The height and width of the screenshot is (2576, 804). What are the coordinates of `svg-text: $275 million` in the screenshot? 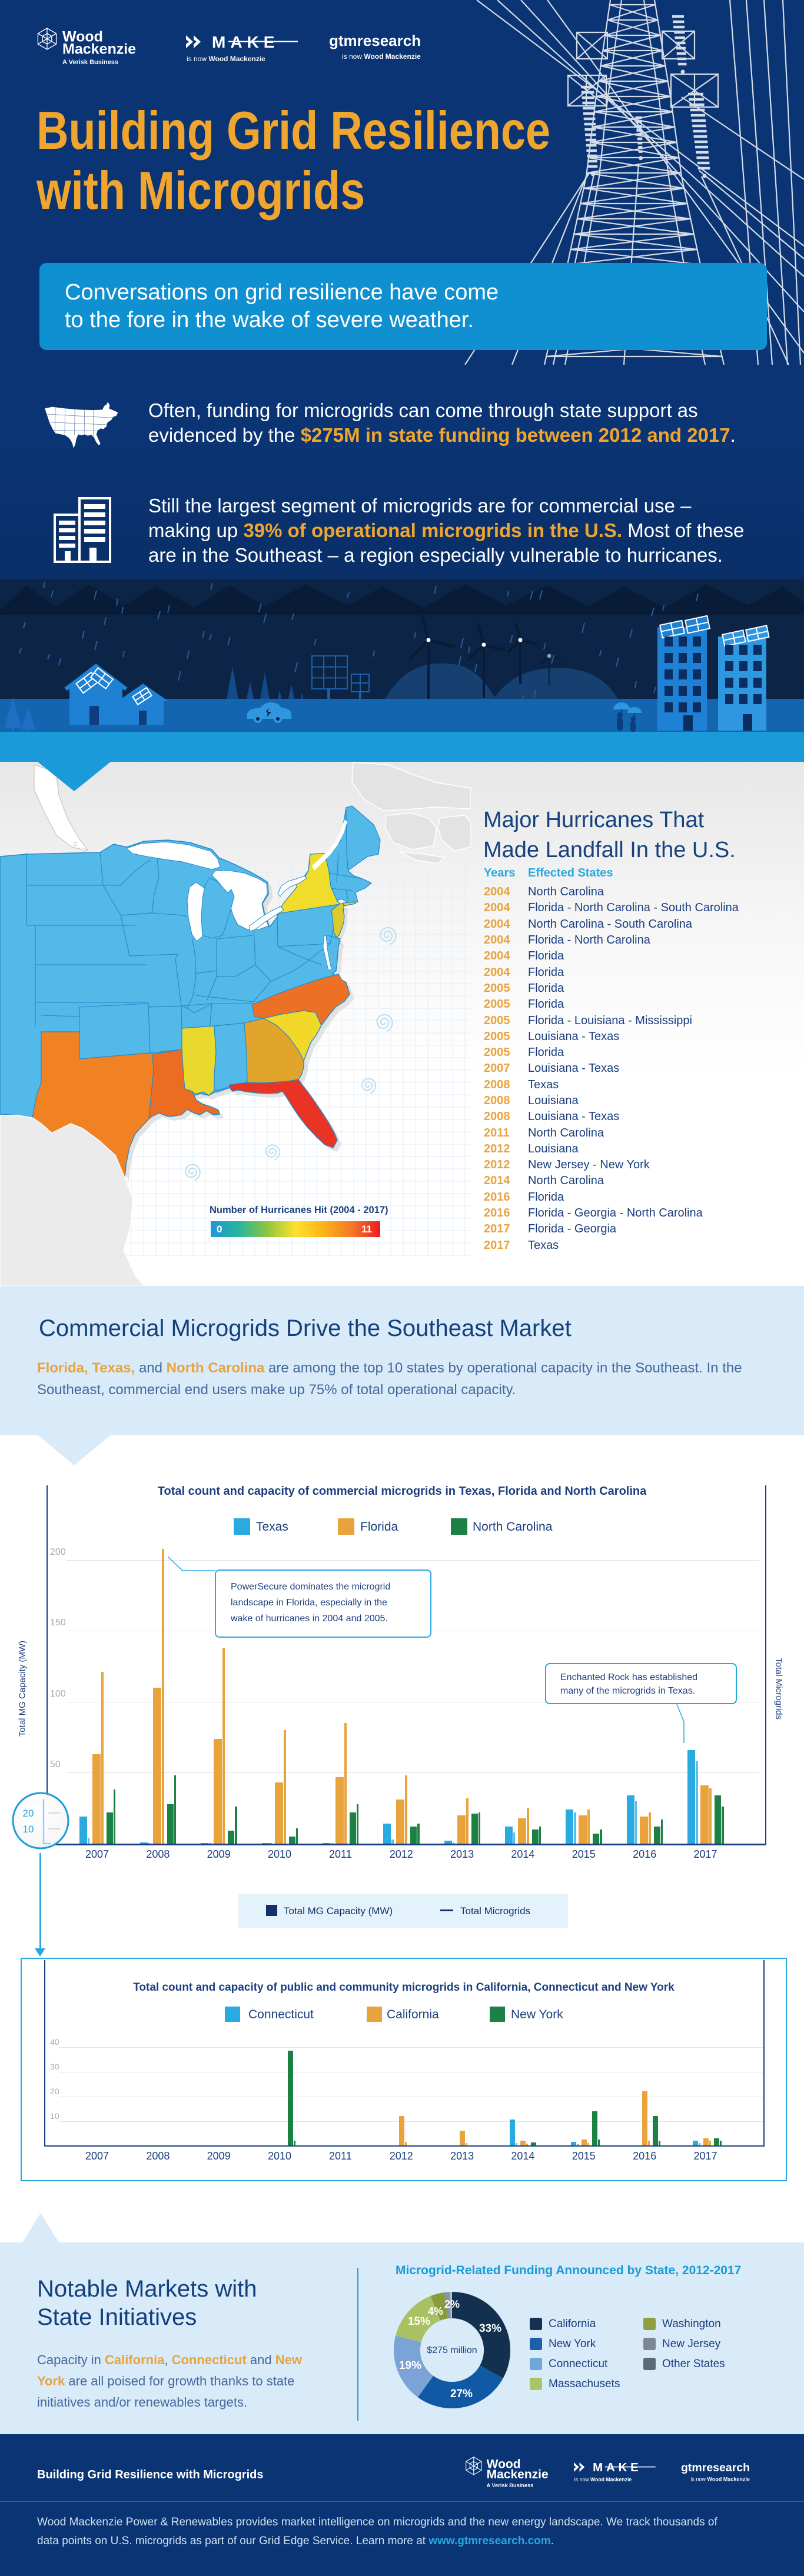 It's located at (452, 2350).